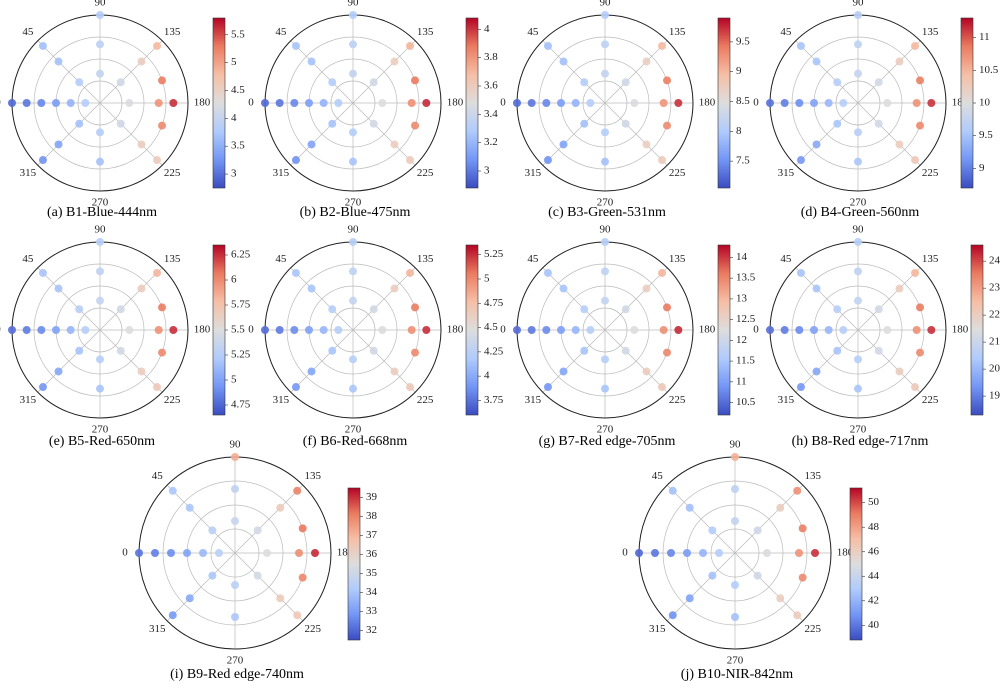 The image size is (1003, 689). I want to click on colorbar-tick-label: 33, so click(372, 611).